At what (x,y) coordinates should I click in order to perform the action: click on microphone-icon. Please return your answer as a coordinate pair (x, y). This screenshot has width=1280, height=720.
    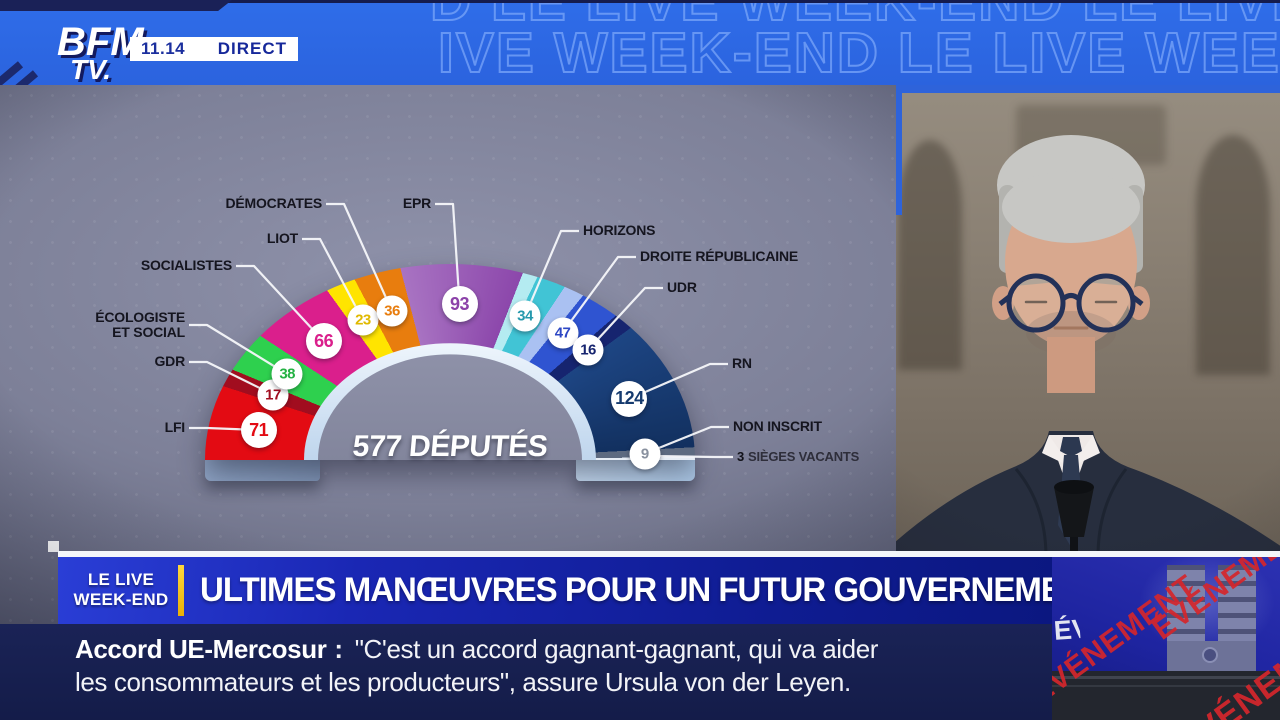
    Looking at the image, I should click on (1074, 518).